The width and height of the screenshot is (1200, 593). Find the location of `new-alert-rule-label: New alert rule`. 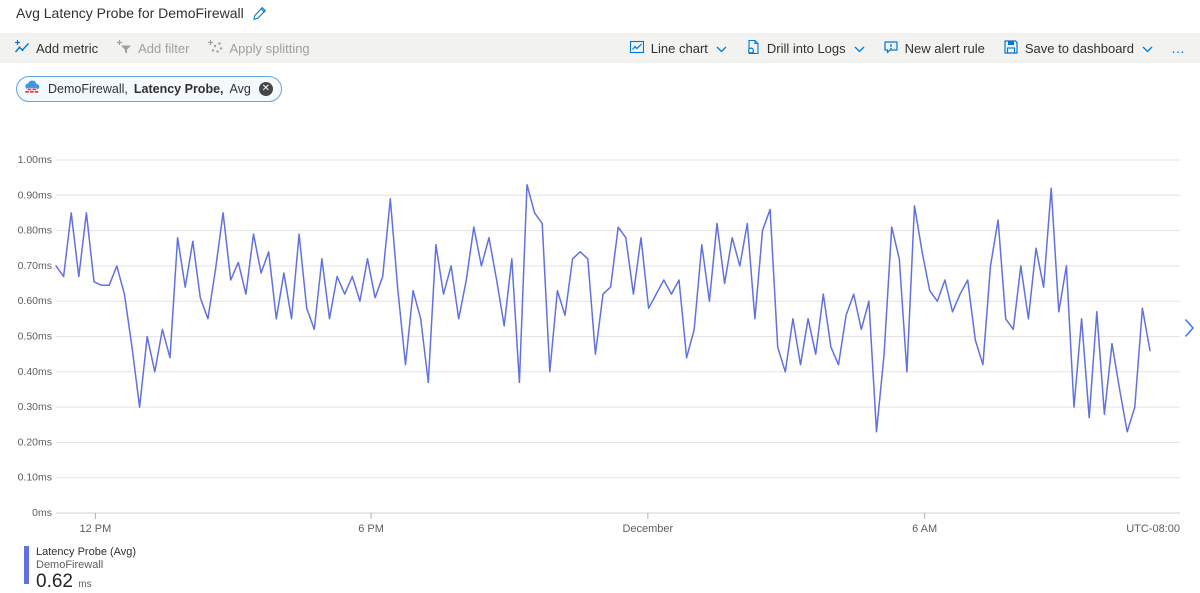

new-alert-rule-label: New alert rule is located at coordinates (944, 48).